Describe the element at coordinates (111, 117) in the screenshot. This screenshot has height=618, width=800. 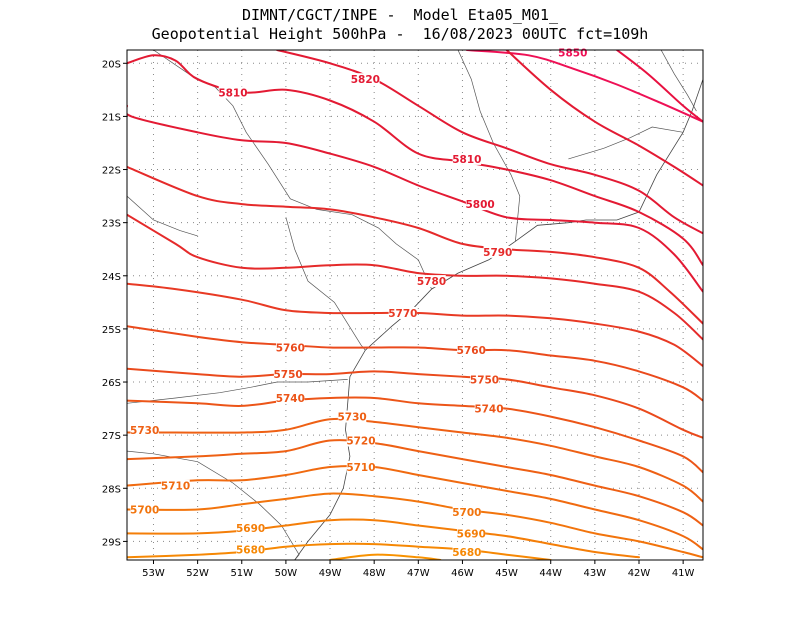
I see `lat-tick-label: 21S` at that location.